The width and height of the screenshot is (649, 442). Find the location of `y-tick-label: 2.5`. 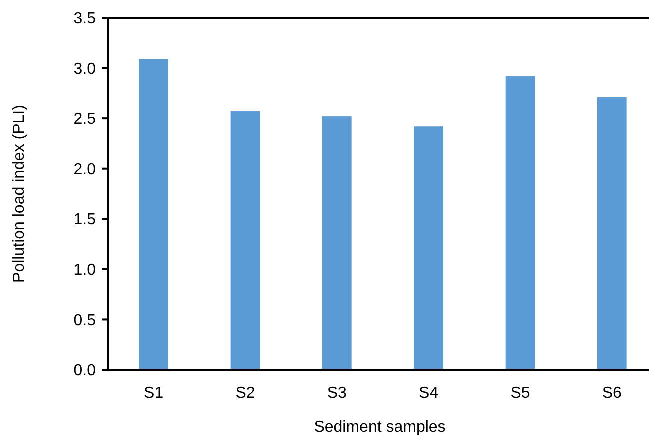

y-tick-label: 2.5 is located at coordinates (85, 119).